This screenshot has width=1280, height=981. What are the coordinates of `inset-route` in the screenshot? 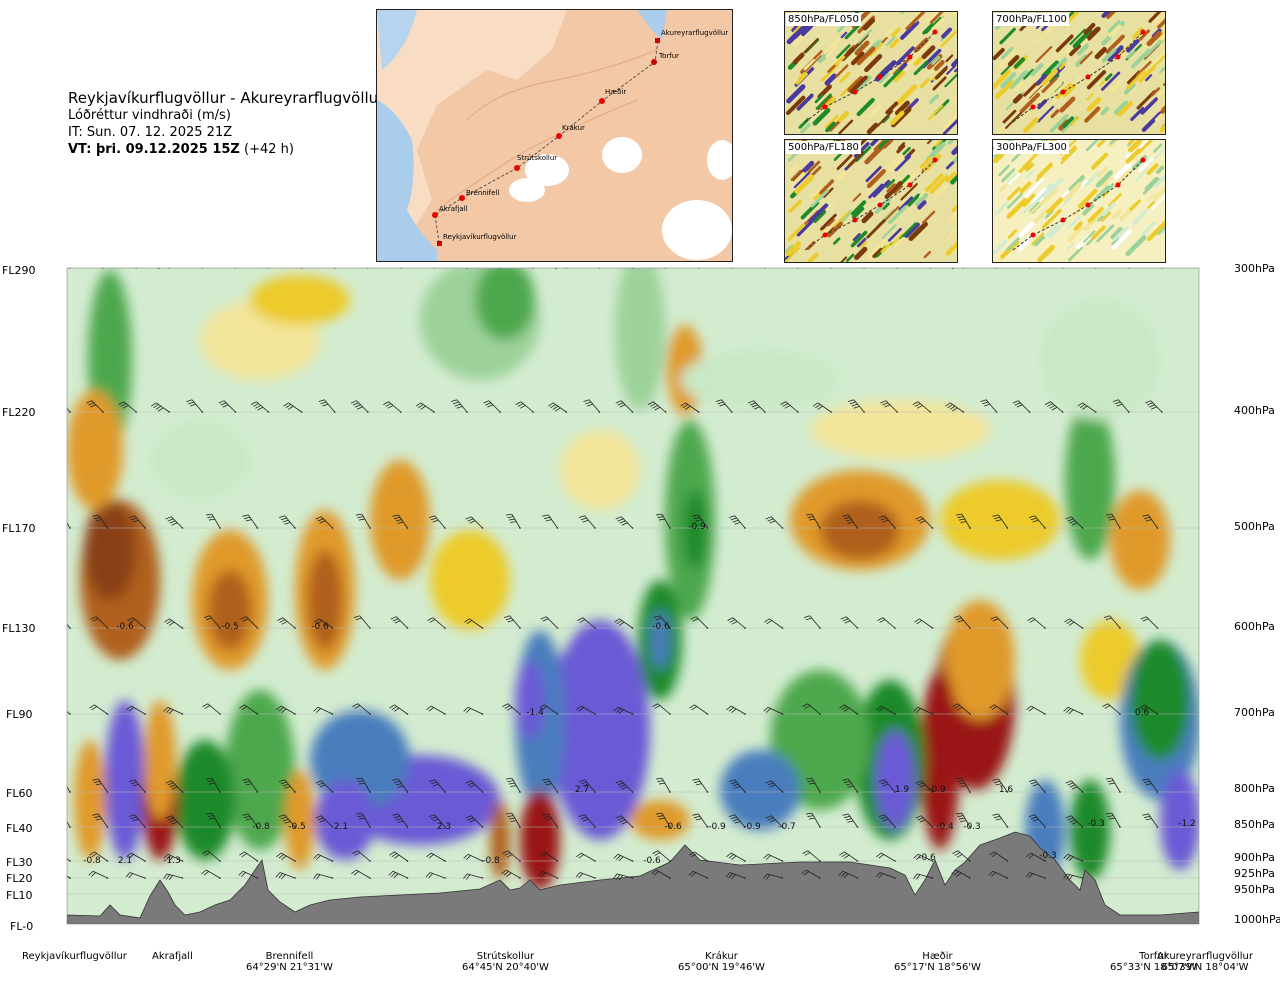 It's located at (1078, 205).